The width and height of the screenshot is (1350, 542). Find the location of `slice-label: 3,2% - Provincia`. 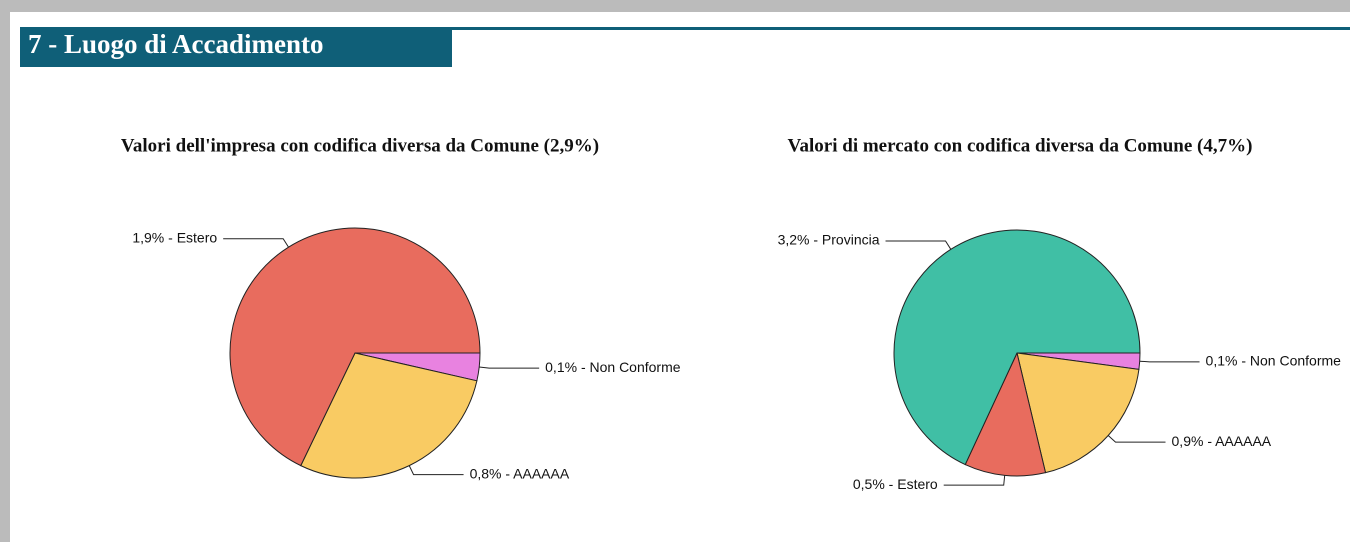

slice-label: 3,2% - Provincia is located at coordinates (829, 240).